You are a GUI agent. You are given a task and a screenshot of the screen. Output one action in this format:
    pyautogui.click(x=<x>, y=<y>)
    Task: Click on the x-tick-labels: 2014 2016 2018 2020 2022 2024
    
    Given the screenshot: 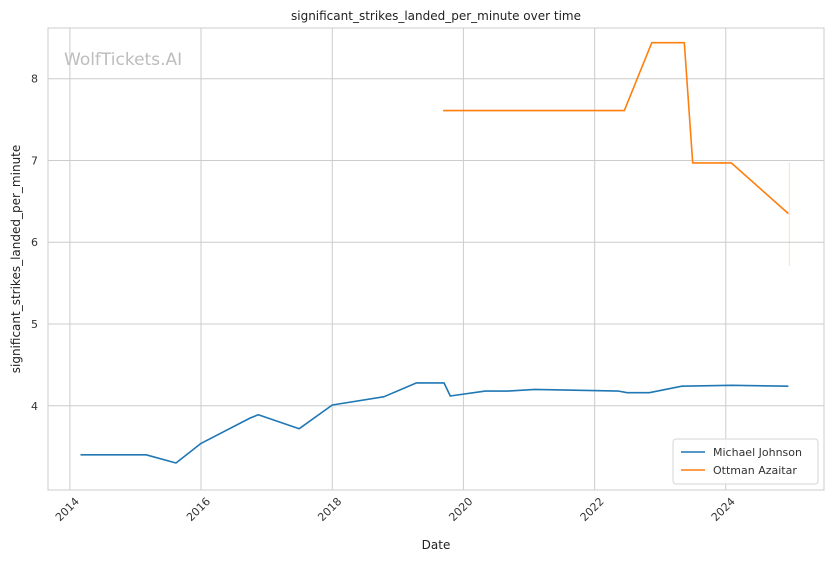 What is the action you would take?
    pyautogui.click(x=395, y=509)
    